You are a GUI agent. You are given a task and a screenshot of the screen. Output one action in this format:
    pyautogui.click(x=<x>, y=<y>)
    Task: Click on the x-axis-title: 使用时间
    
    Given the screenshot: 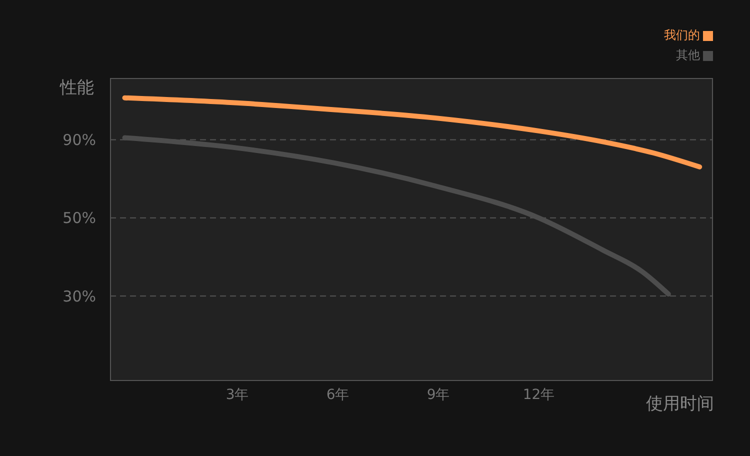 What is the action you would take?
    pyautogui.click(x=680, y=404)
    